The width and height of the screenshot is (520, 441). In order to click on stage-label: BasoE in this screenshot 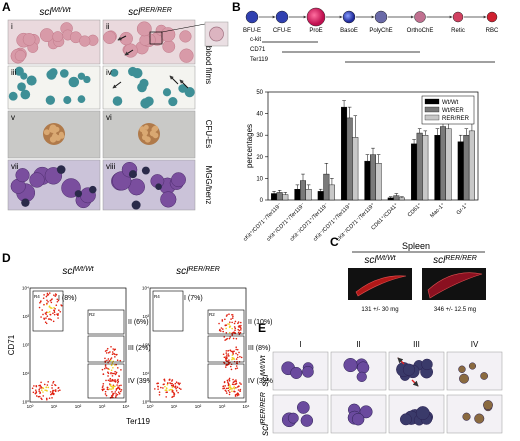, I will do `click(349, 31)`.